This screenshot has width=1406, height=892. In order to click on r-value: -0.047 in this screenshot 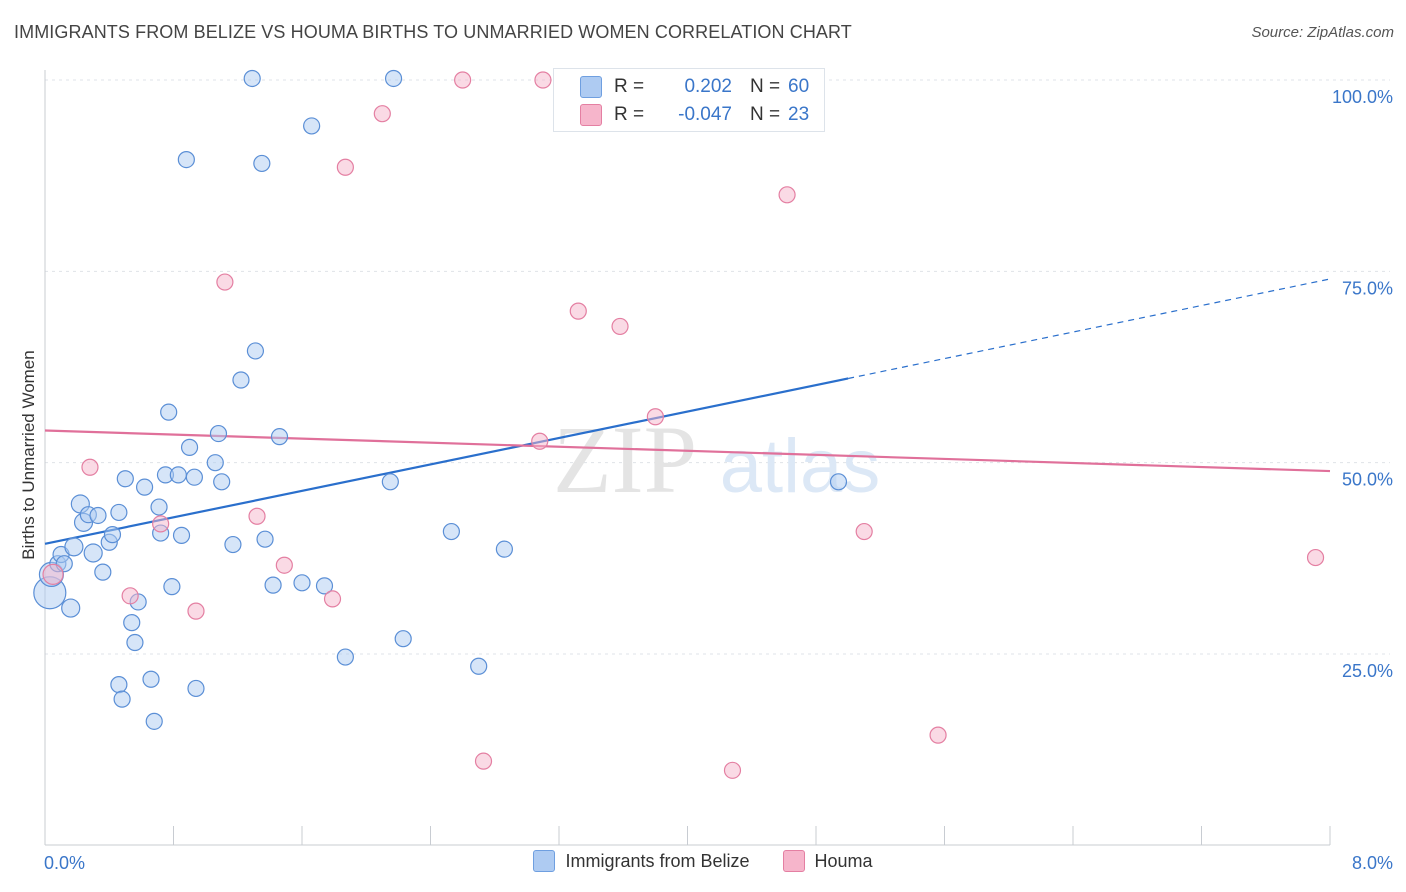, I will do `click(705, 114)`.